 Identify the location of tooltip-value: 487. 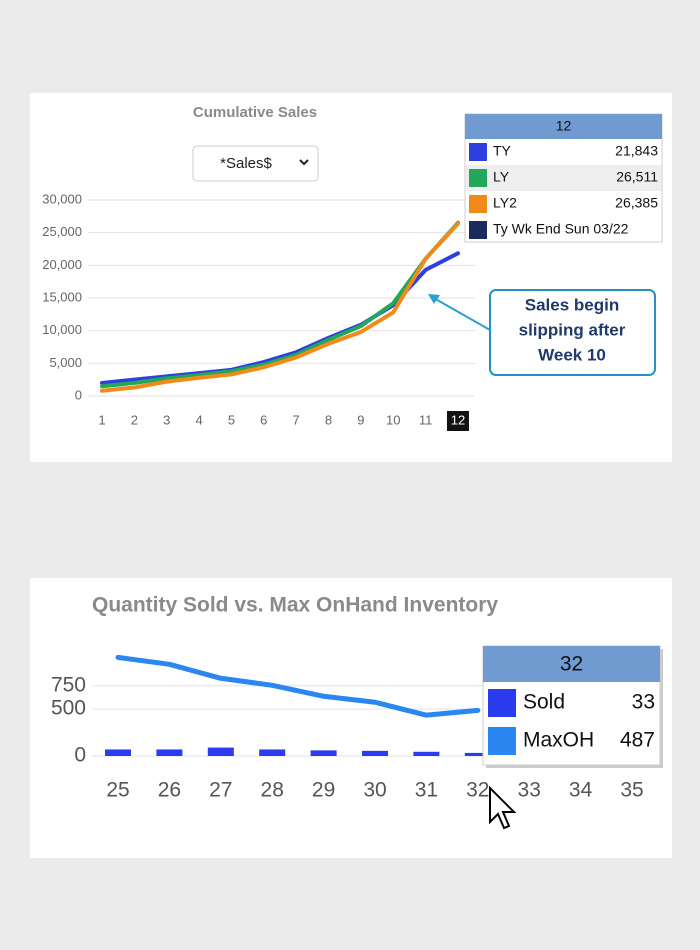
(637, 740).